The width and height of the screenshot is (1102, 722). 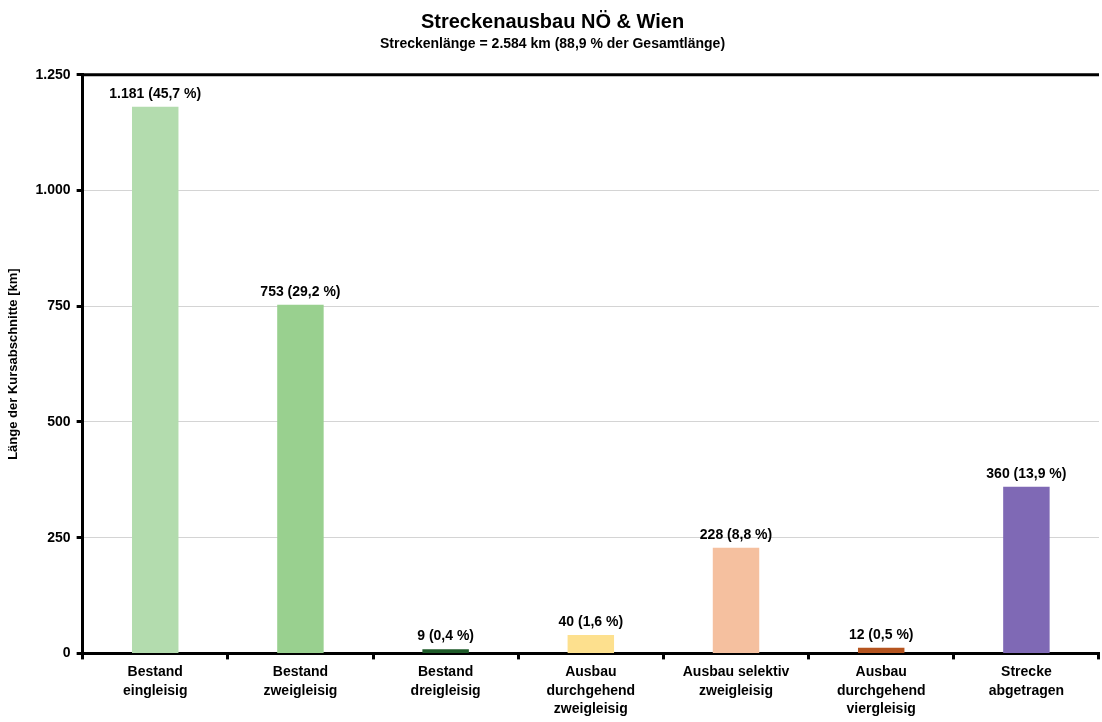 What do you see at coordinates (552, 43) in the screenshot?
I see `chart-subtitle: Streckenlänge = 2.584 km (88,9 % der Gesamtlänge)` at bounding box center [552, 43].